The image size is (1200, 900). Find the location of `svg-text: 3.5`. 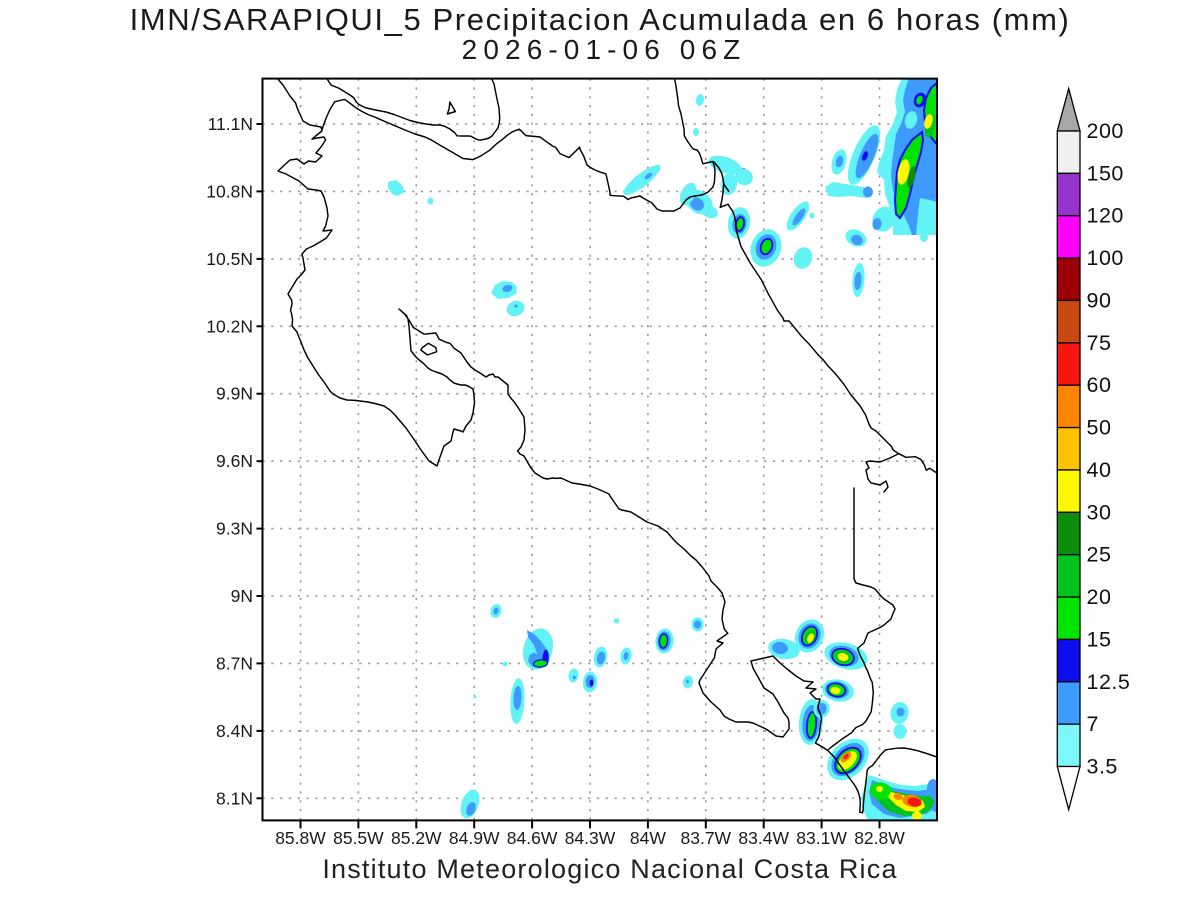

svg-text: 3.5 is located at coordinates (1102, 767).